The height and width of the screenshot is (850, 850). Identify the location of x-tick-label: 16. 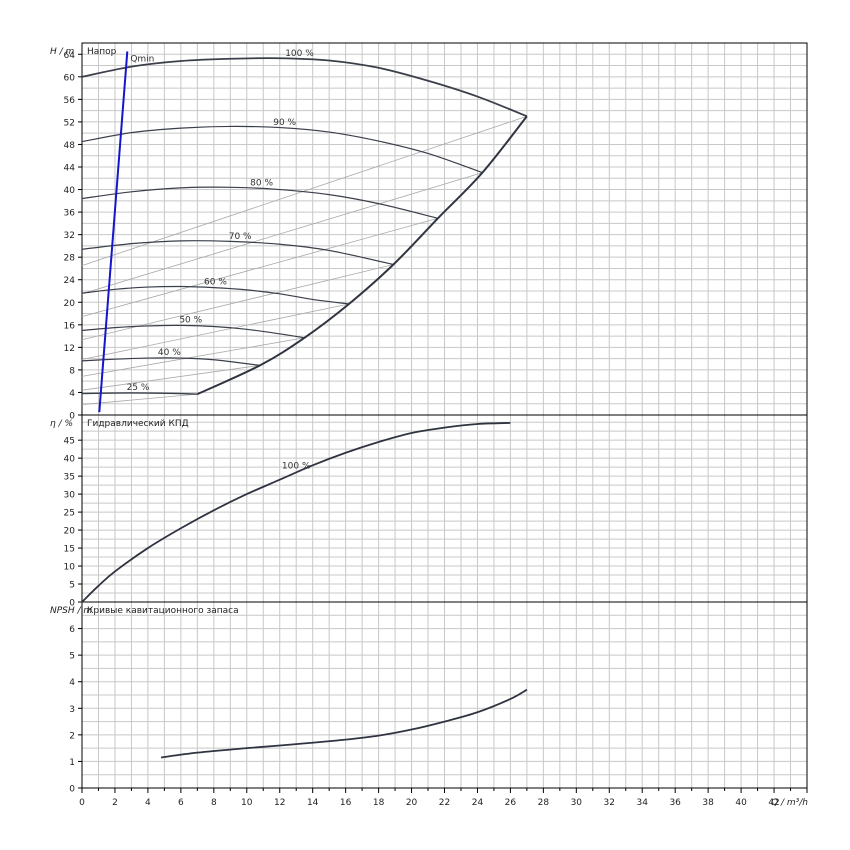
(346, 803).